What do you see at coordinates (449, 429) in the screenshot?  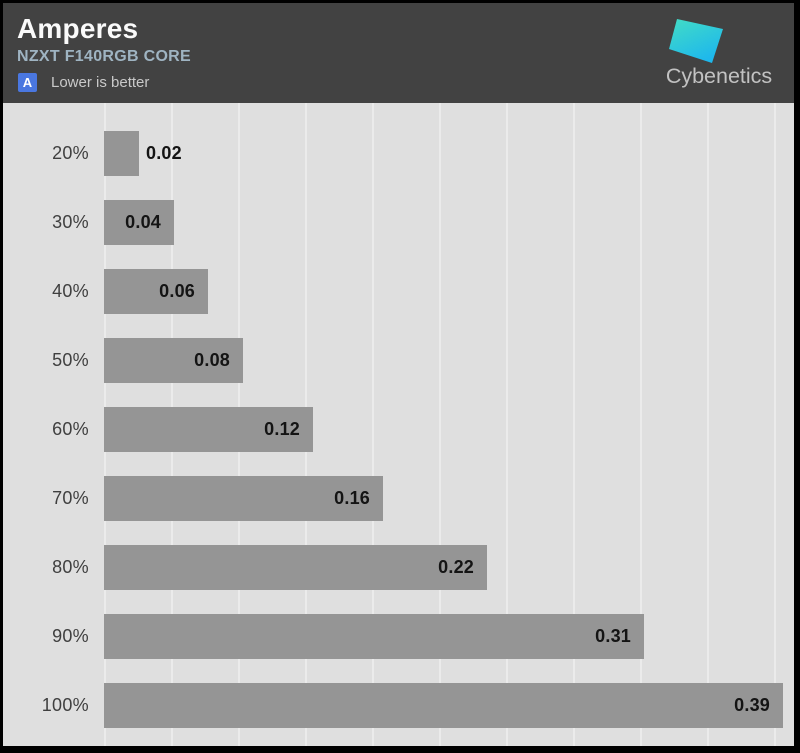 I see `bar-track: 0.12` at bounding box center [449, 429].